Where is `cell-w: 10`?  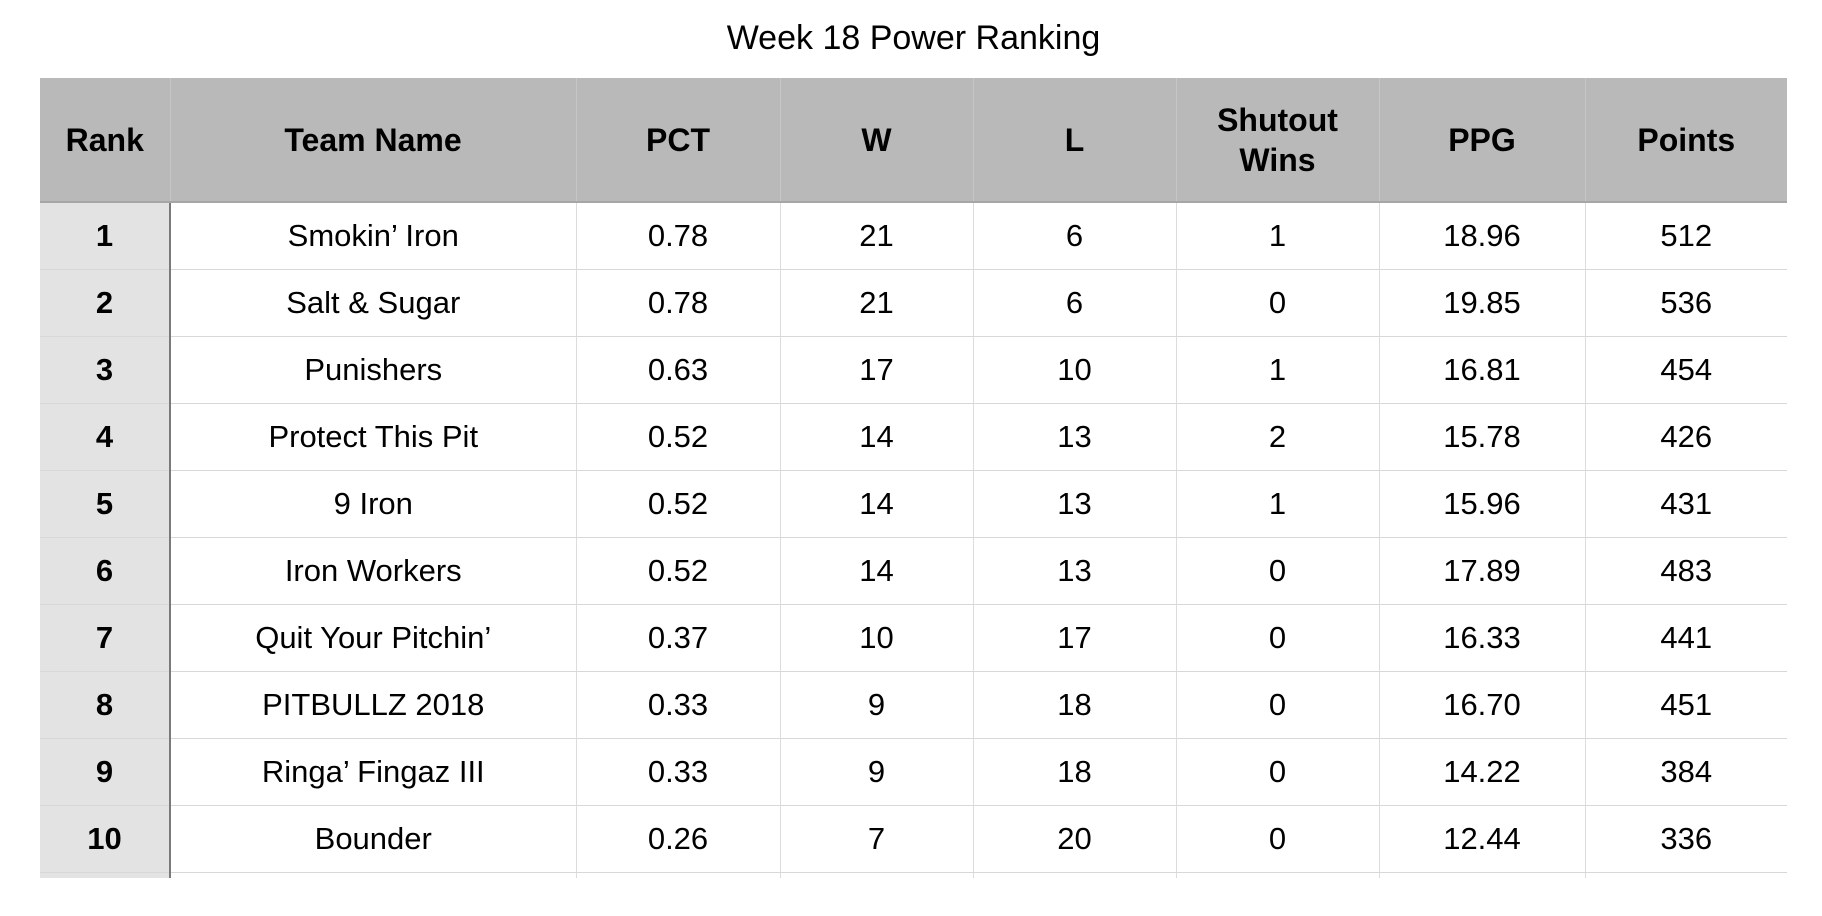 cell-w: 10 is located at coordinates (876, 638).